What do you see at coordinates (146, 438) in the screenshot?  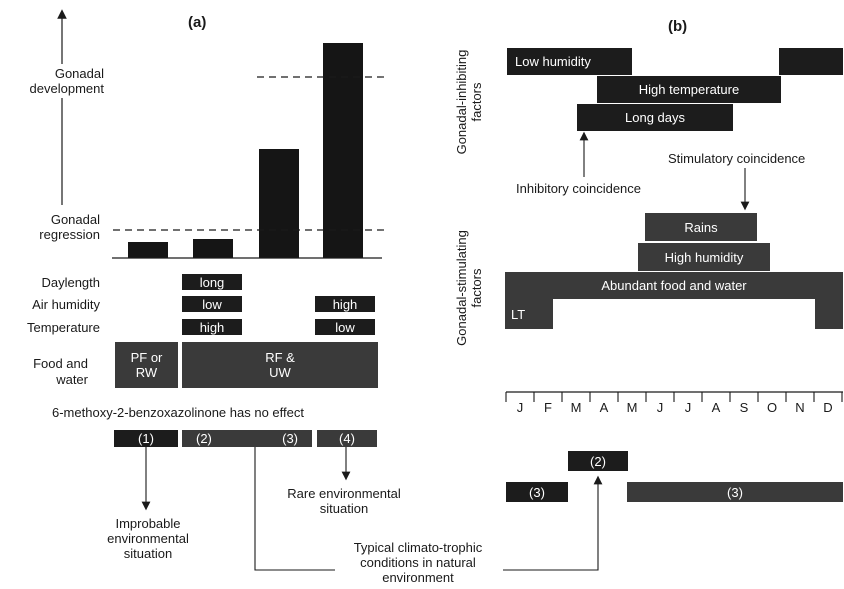 I see `condition-1: (1)` at bounding box center [146, 438].